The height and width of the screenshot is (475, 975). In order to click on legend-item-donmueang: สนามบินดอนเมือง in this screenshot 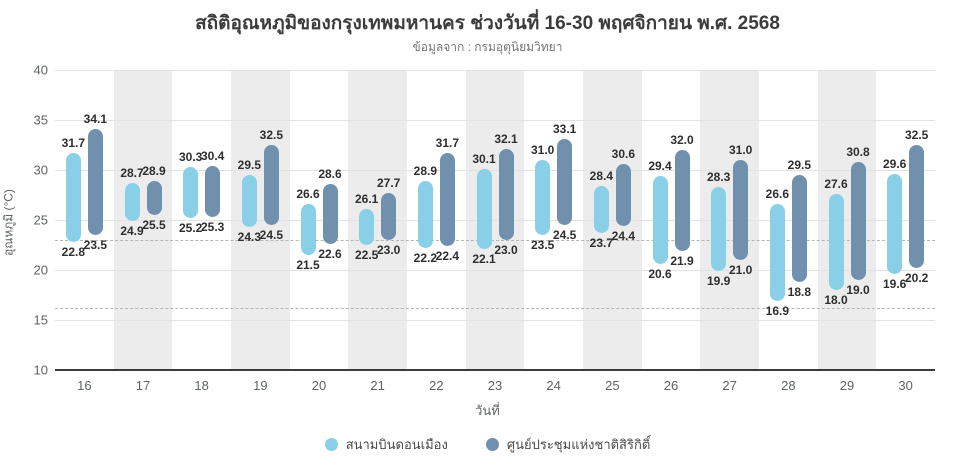, I will do `click(386, 444)`.